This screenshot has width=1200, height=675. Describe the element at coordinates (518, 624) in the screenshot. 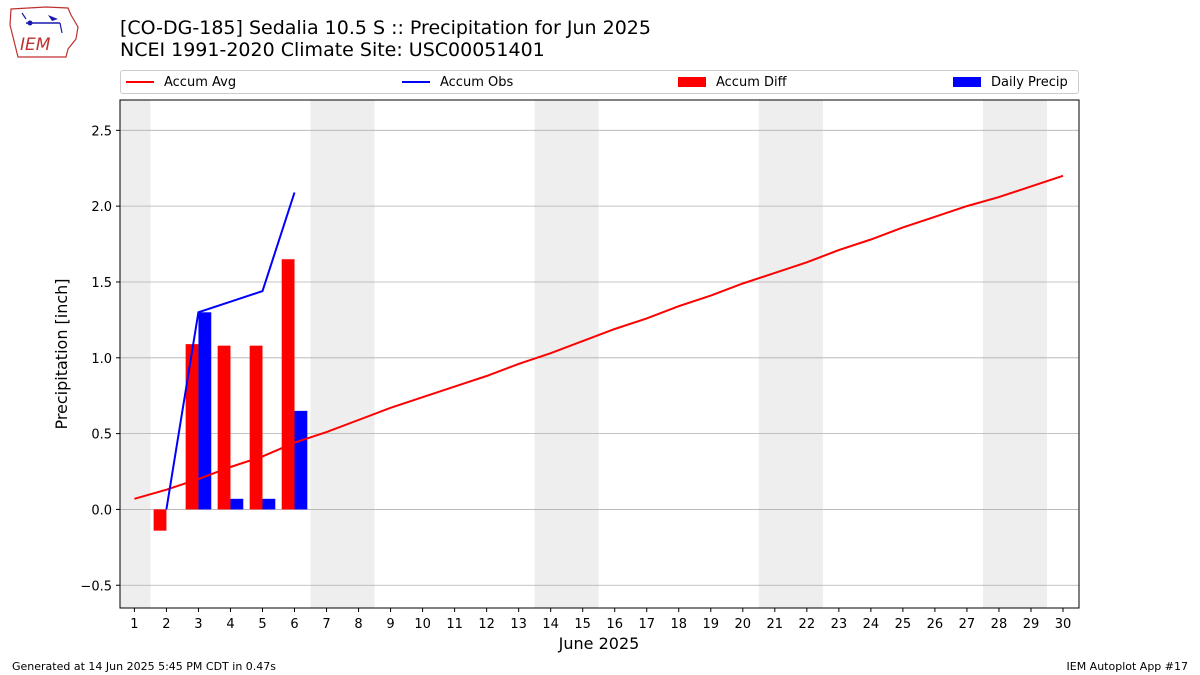

I see `x-tick-label: 13` at that location.